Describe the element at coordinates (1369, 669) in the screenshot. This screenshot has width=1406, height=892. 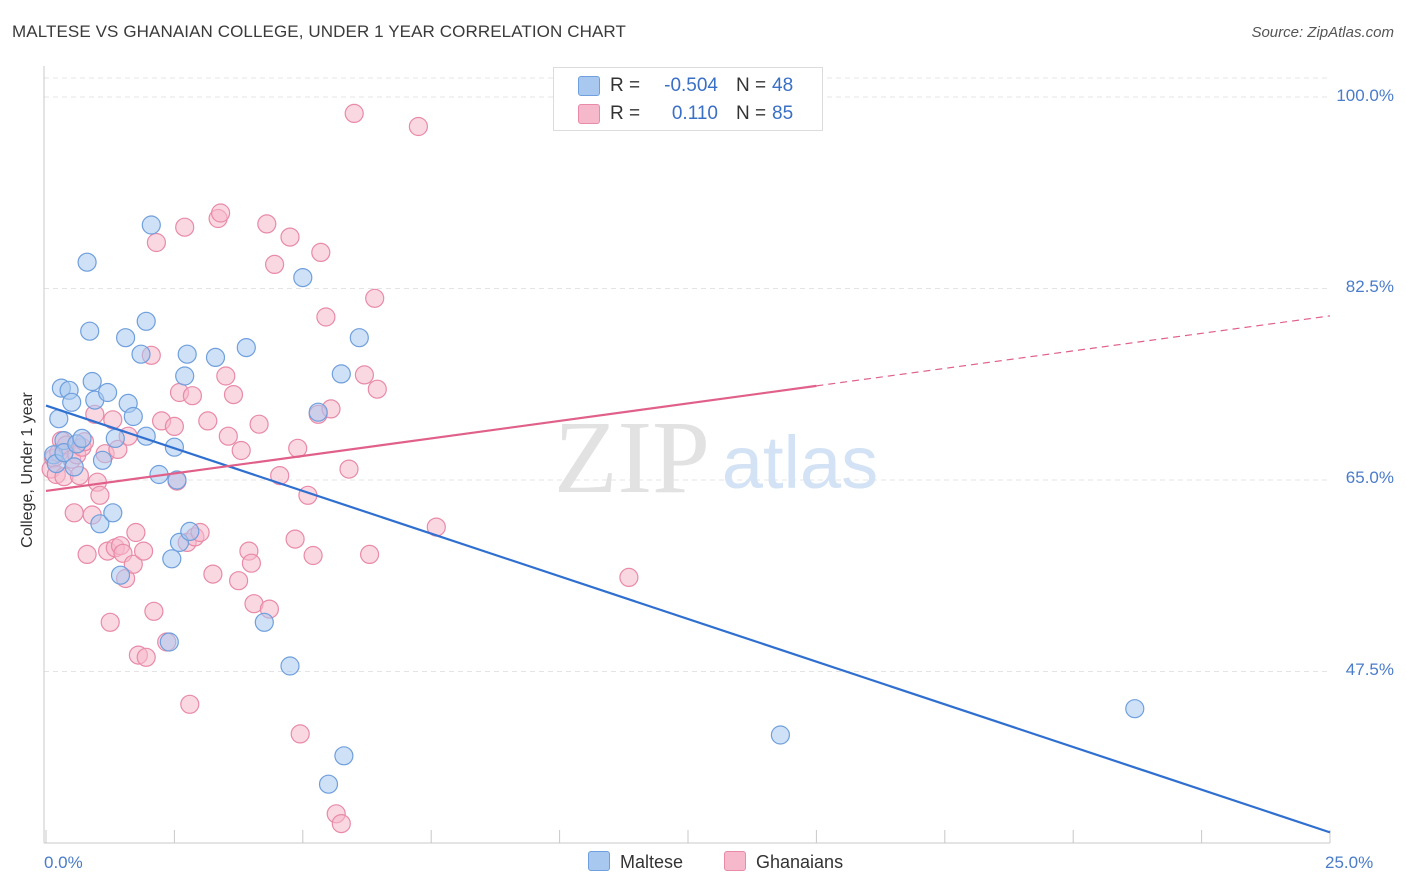
I see `y-tick-label: 47.5%` at that location.